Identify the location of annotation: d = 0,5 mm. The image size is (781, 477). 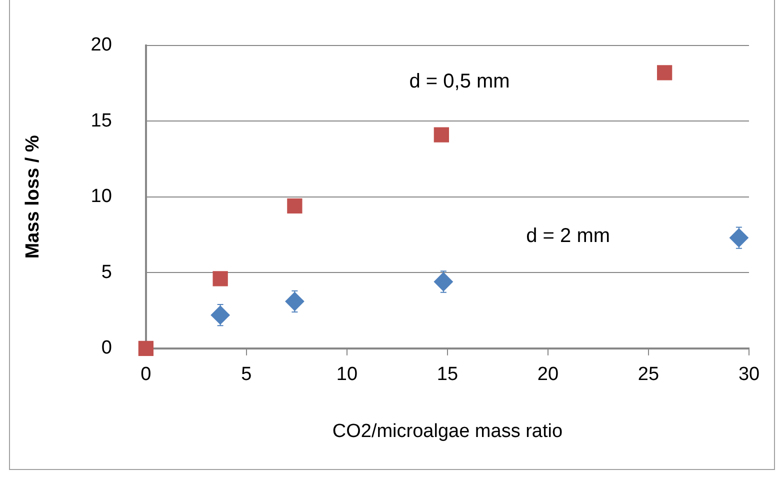
(459, 81).